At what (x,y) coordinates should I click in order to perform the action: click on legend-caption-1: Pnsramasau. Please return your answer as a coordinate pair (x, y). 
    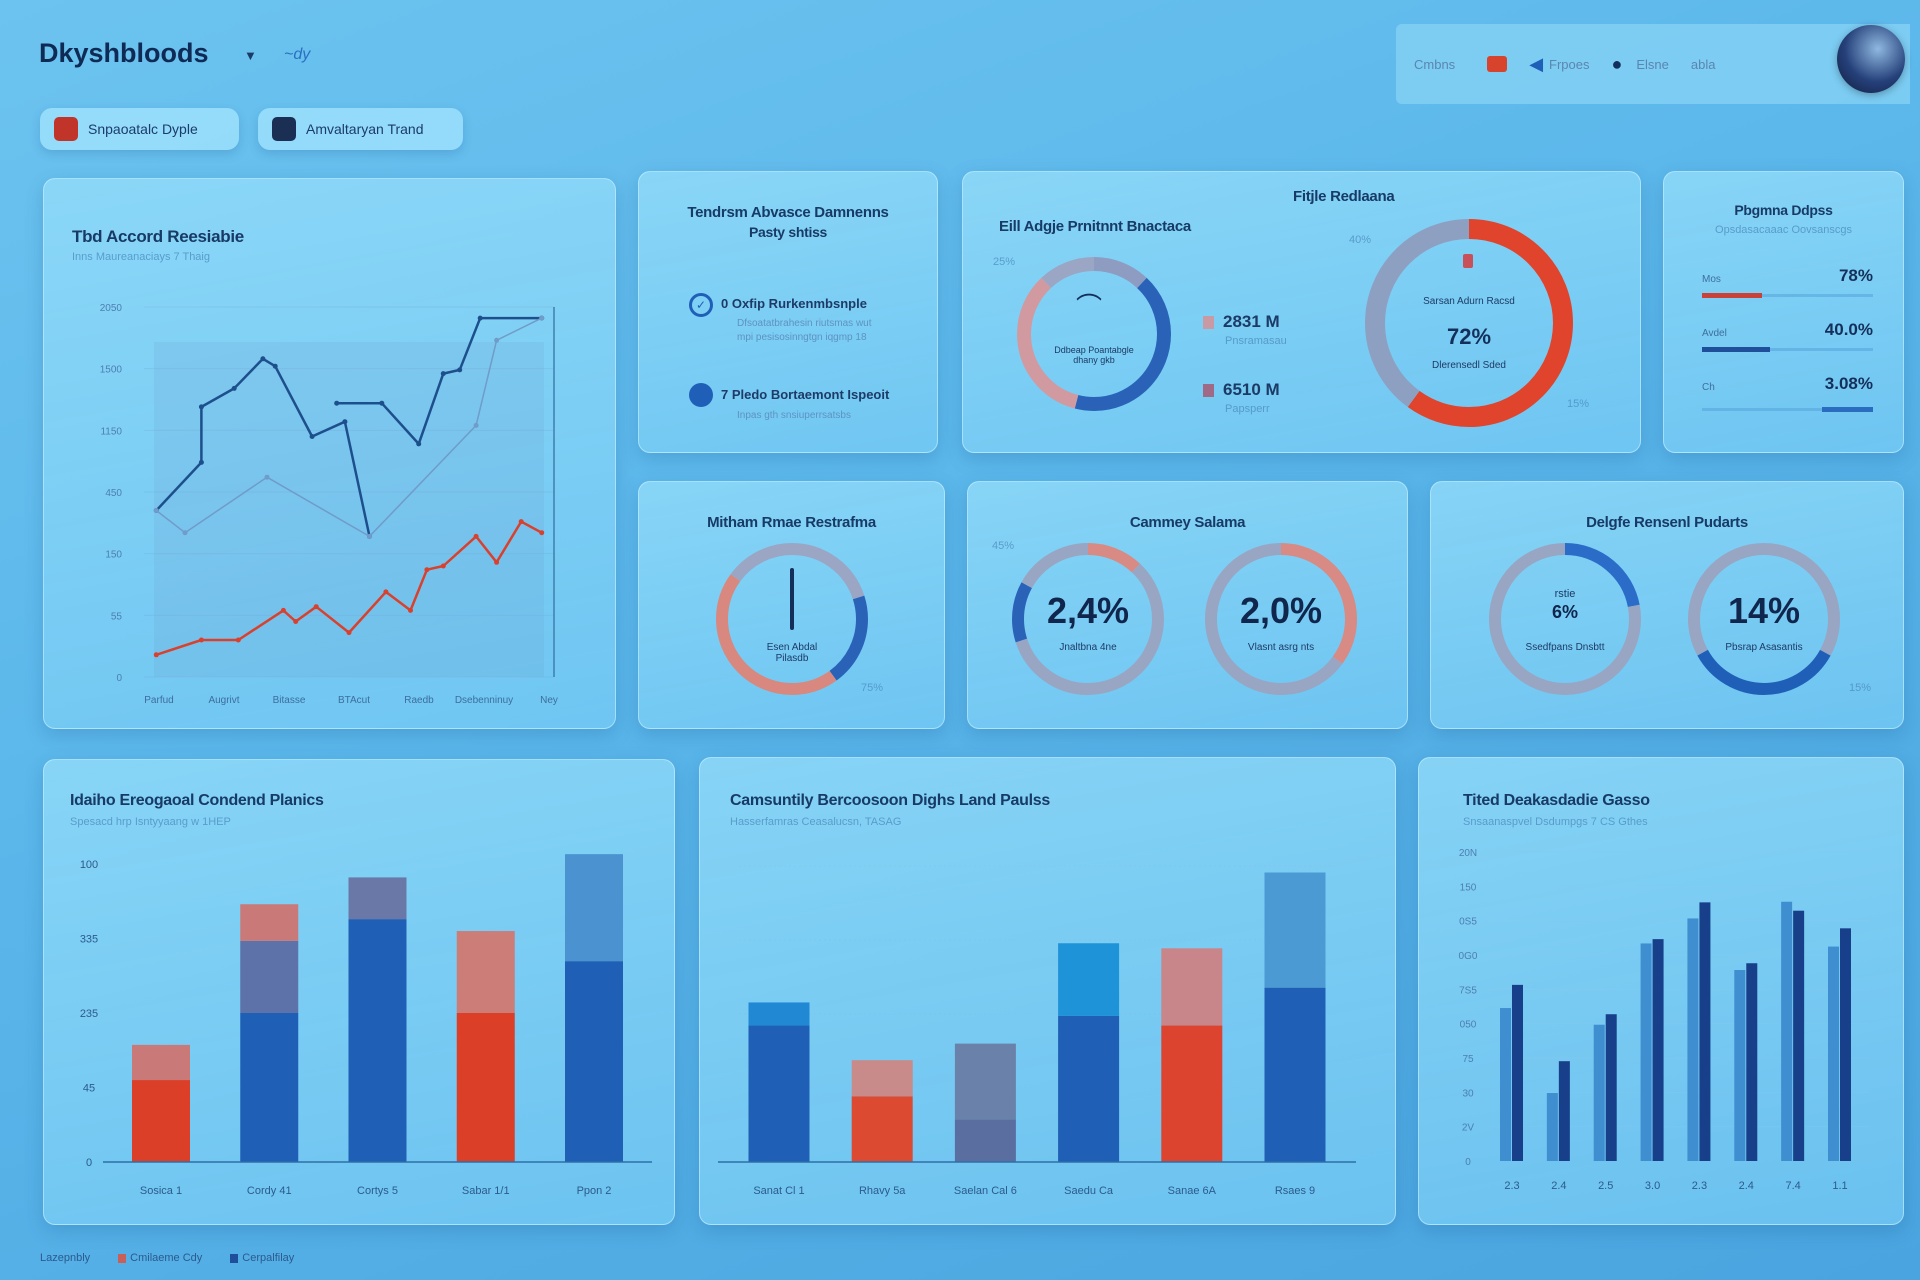
    Looking at the image, I should click on (1256, 341).